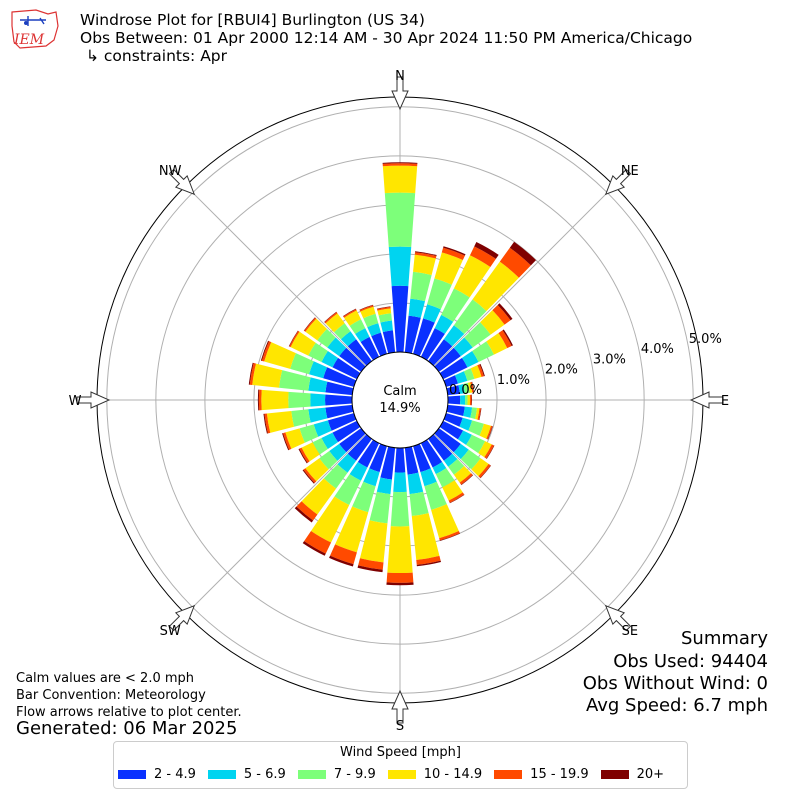  I want to click on ring-label: 3.0%, so click(609, 359).